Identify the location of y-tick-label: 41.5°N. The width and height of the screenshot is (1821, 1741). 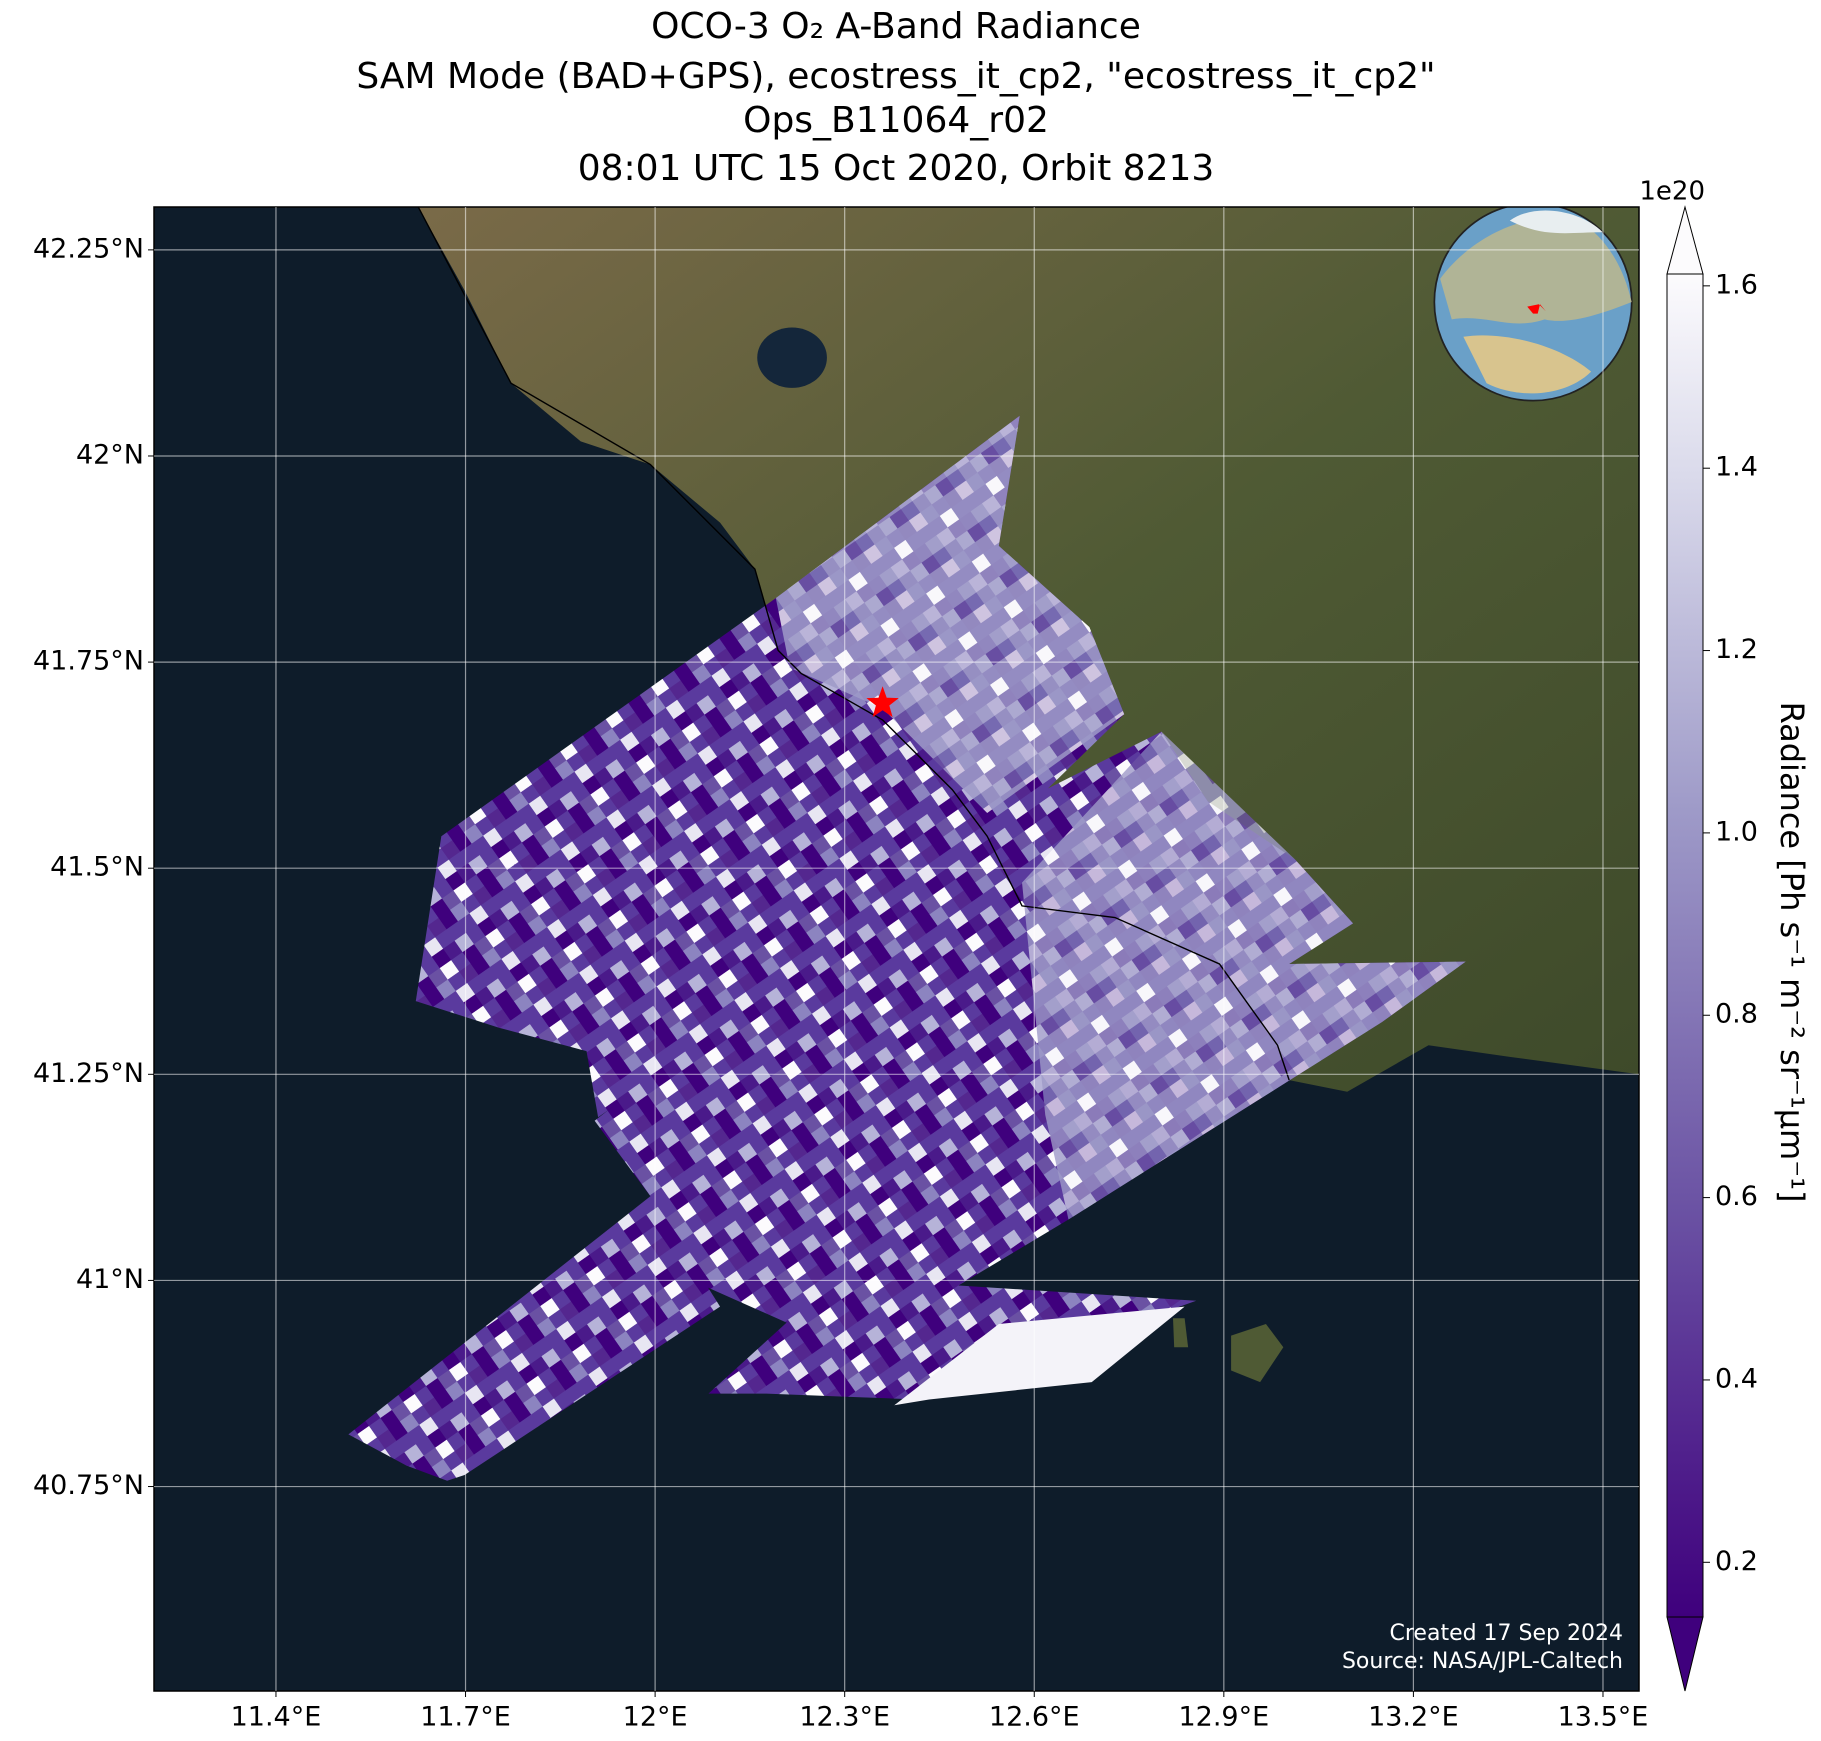
(97, 867).